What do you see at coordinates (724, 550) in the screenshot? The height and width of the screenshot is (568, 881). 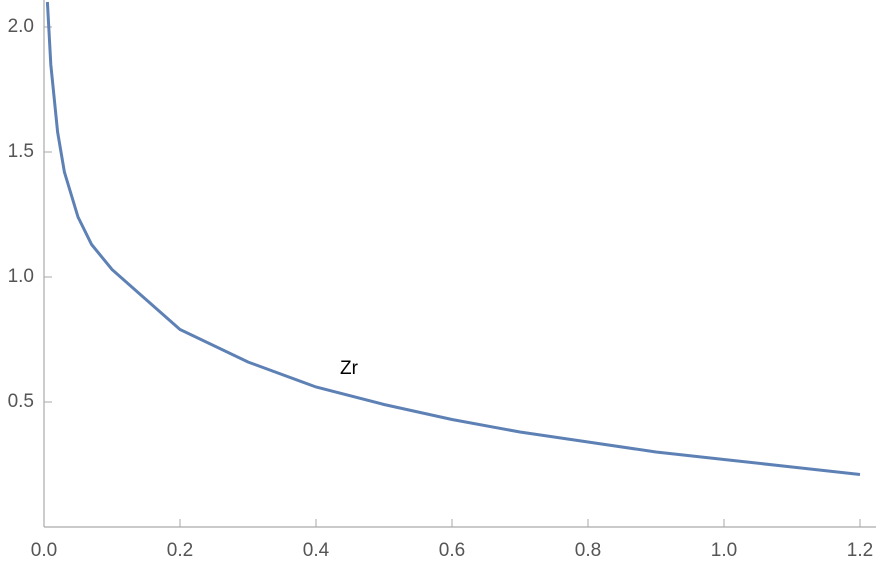 I see `x-tick-label: 1.0` at bounding box center [724, 550].